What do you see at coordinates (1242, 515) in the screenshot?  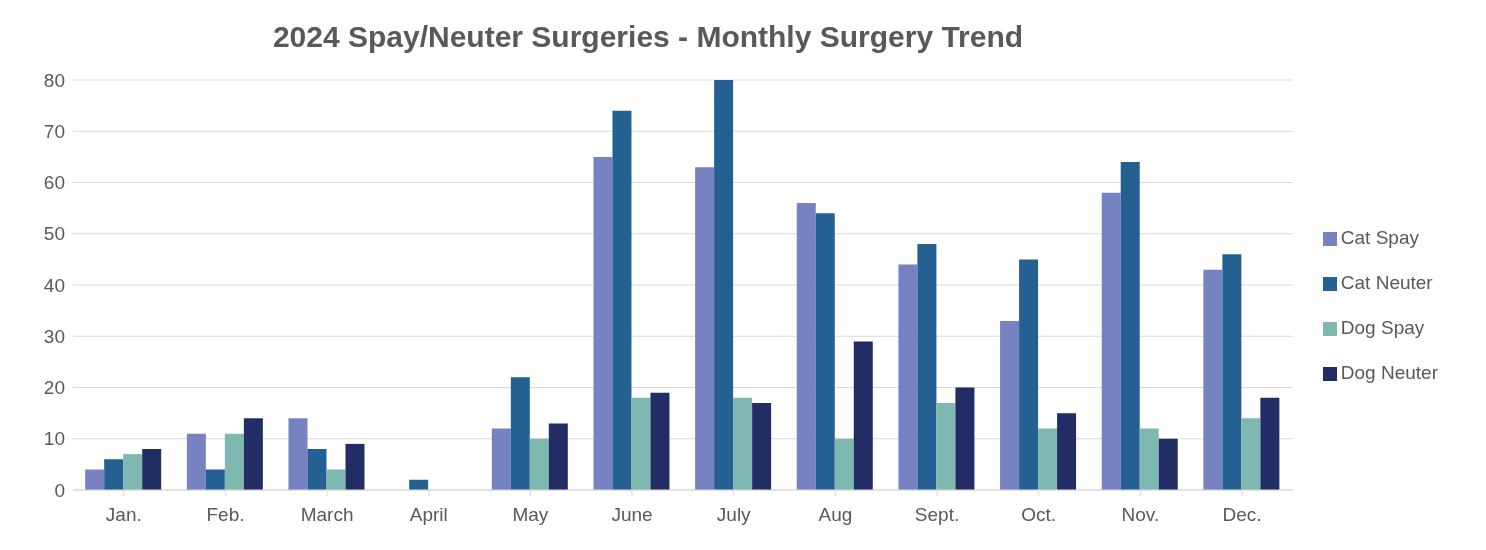 I see `x-tick-label: Dec.` at bounding box center [1242, 515].